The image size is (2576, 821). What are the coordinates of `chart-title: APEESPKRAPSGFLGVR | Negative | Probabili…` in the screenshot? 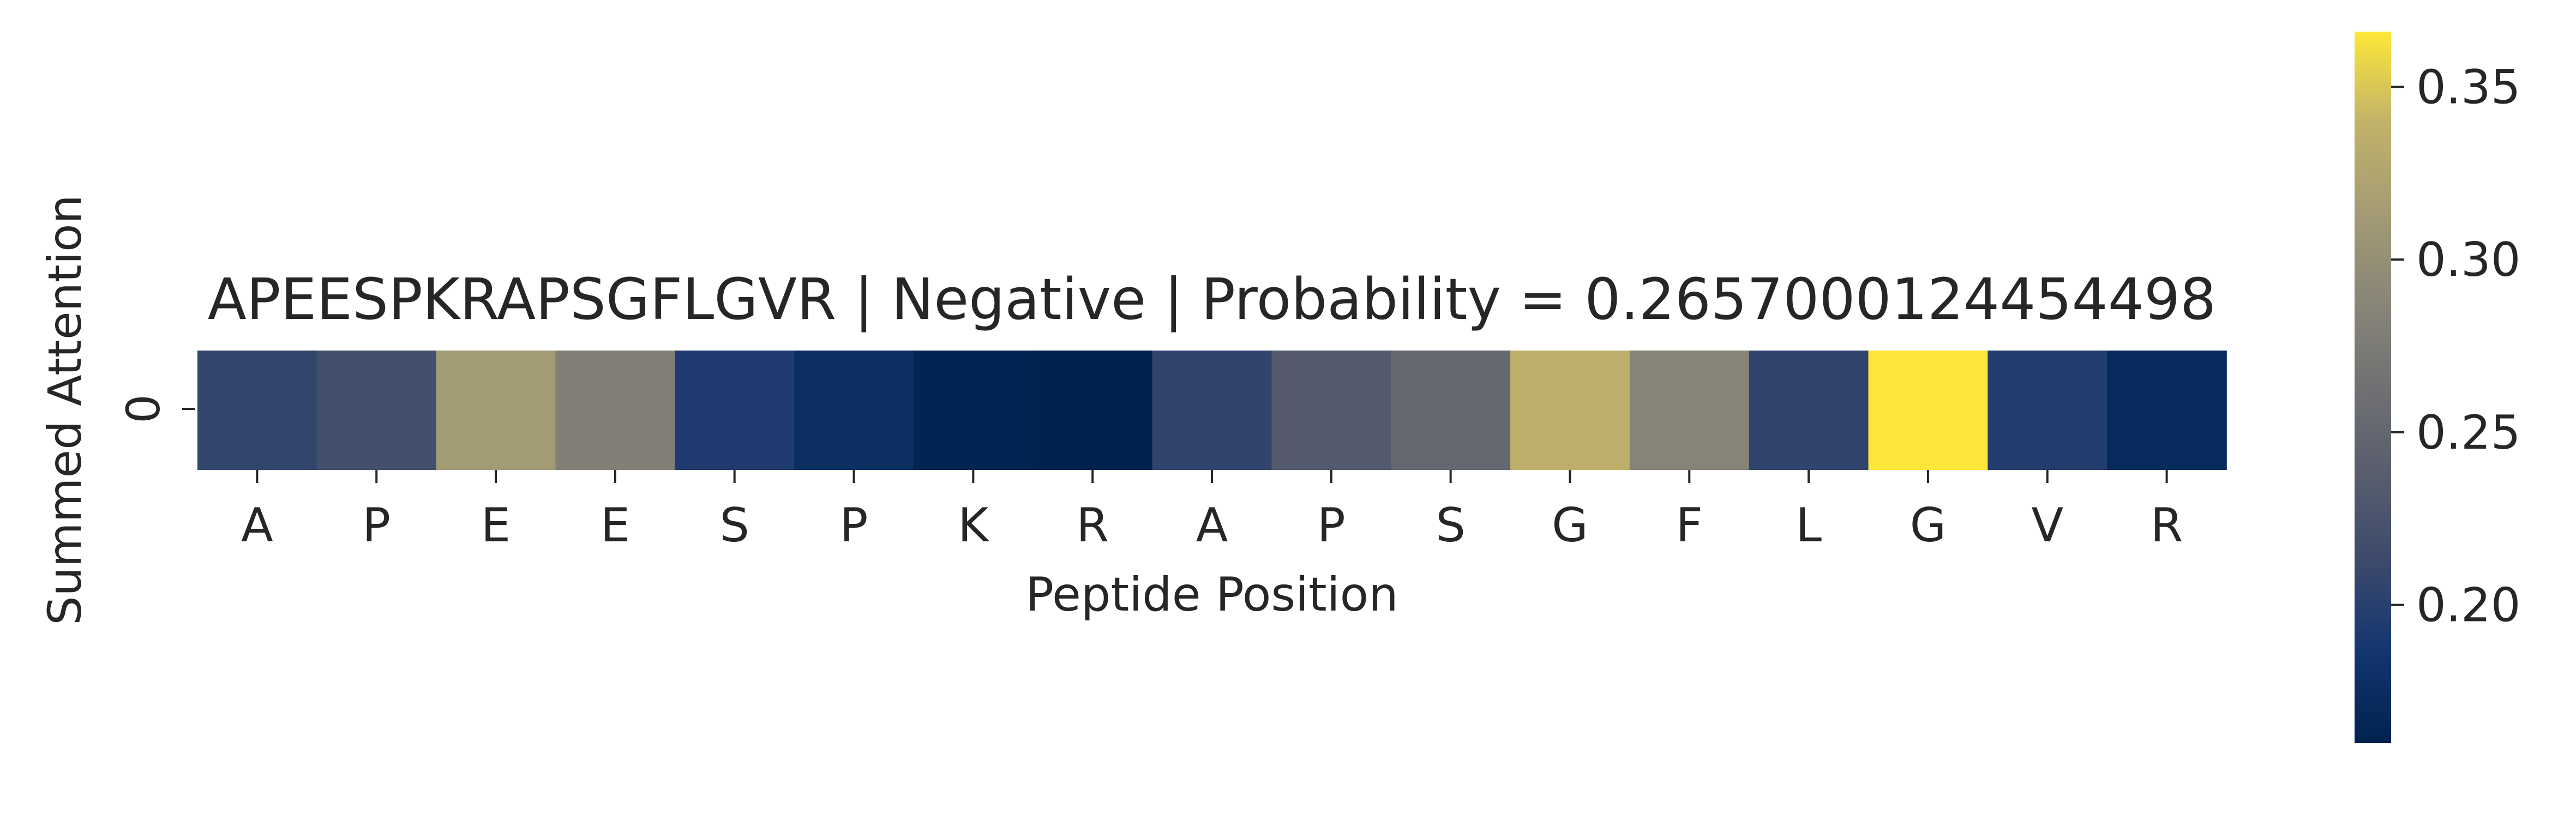 It's located at (1212, 299).